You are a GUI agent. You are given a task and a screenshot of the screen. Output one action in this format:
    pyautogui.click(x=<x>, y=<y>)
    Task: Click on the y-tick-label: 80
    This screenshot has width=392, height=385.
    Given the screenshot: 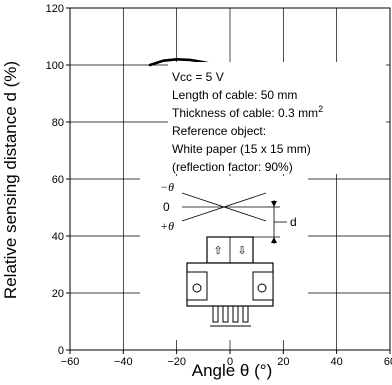 What is the action you would take?
    pyautogui.click(x=58, y=123)
    